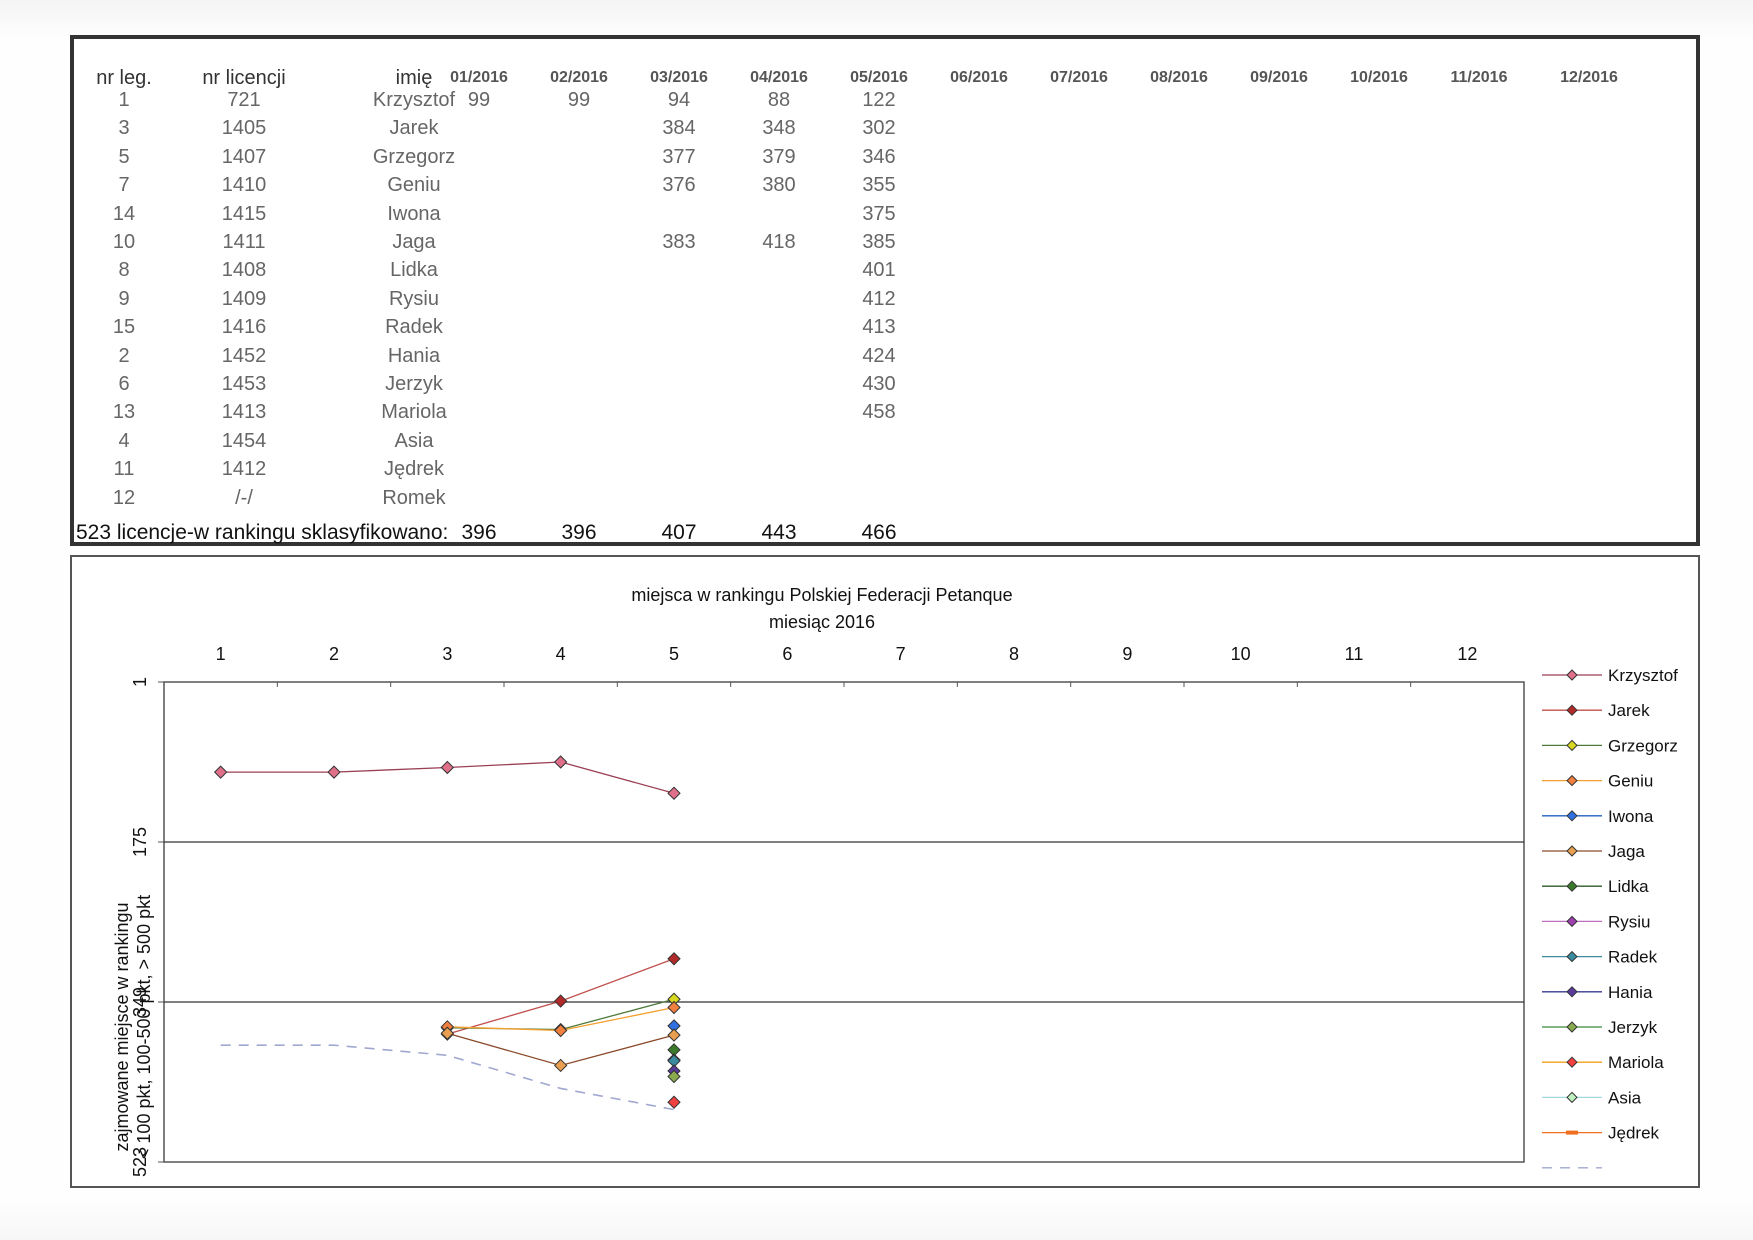  Describe the element at coordinates (879, 77) in the screenshot. I see `header-month-5: 05/2016` at that location.